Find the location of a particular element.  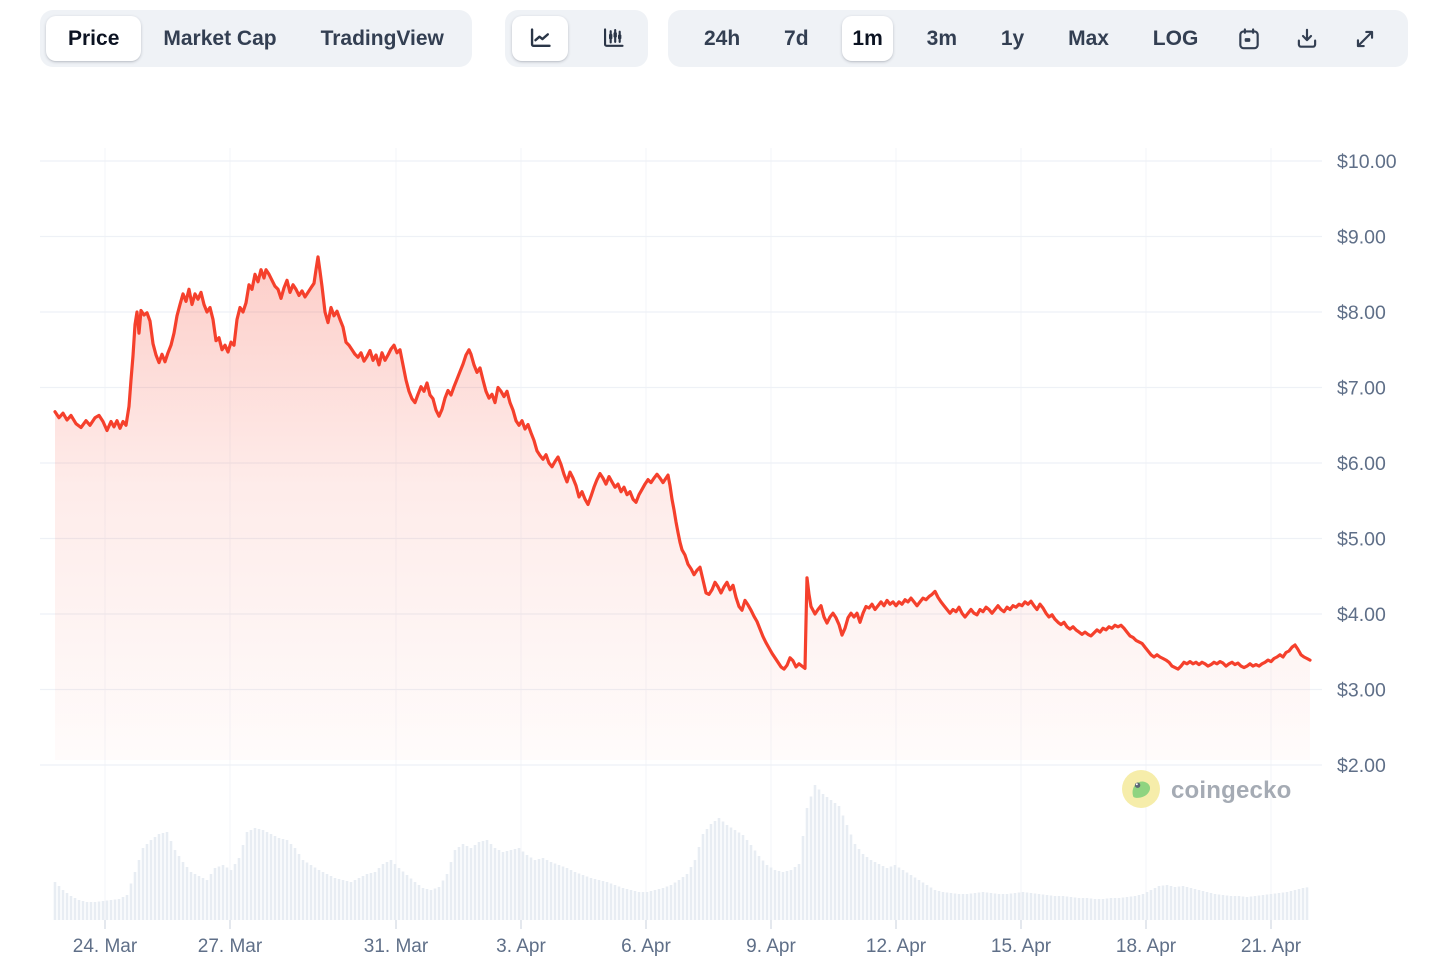

candlestick-chart-icon is located at coordinates (613, 38).